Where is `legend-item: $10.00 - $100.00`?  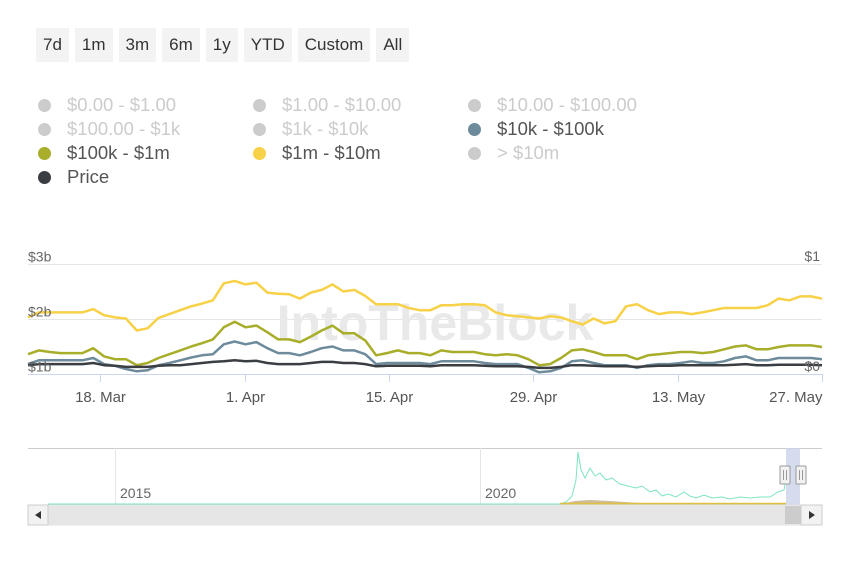
legend-item: $10.00 - $100.00 is located at coordinates (575, 104).